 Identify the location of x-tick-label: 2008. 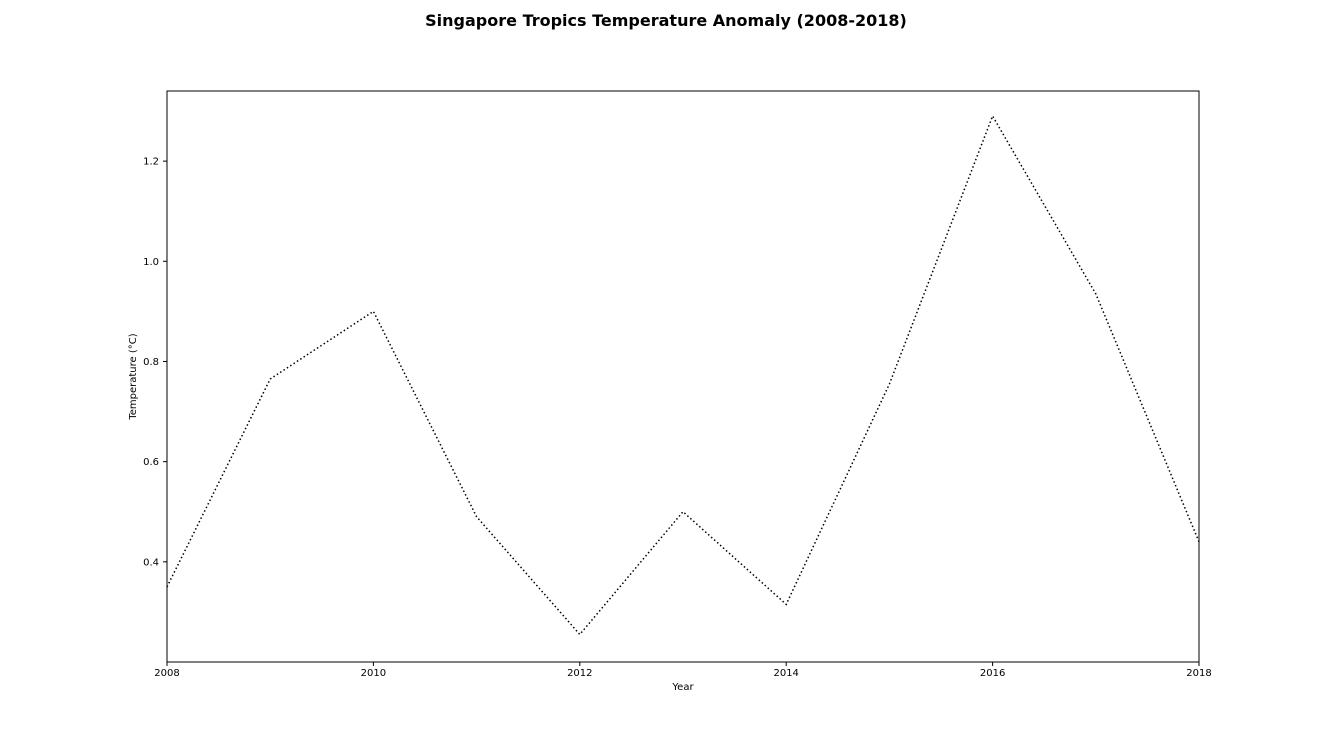
(166, 673).